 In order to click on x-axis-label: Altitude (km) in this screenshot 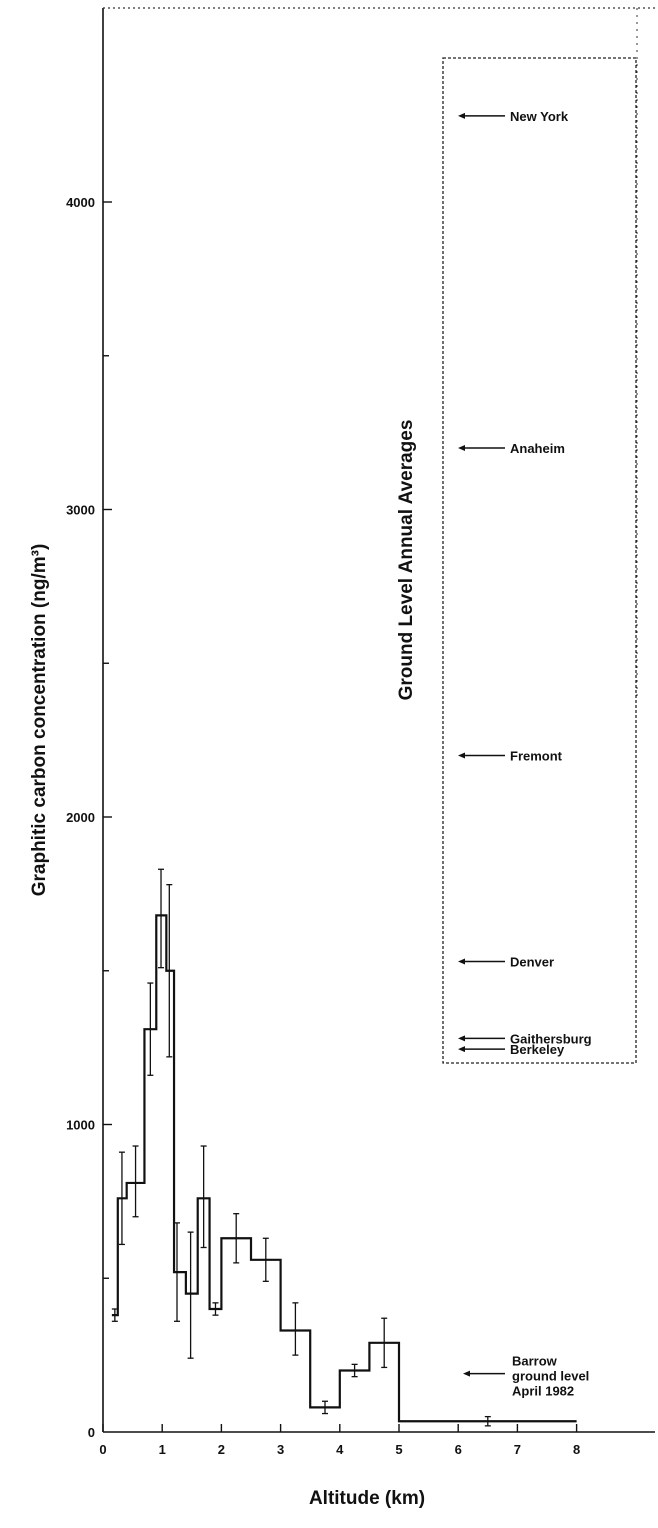, I will do `click(367, 1498)`.